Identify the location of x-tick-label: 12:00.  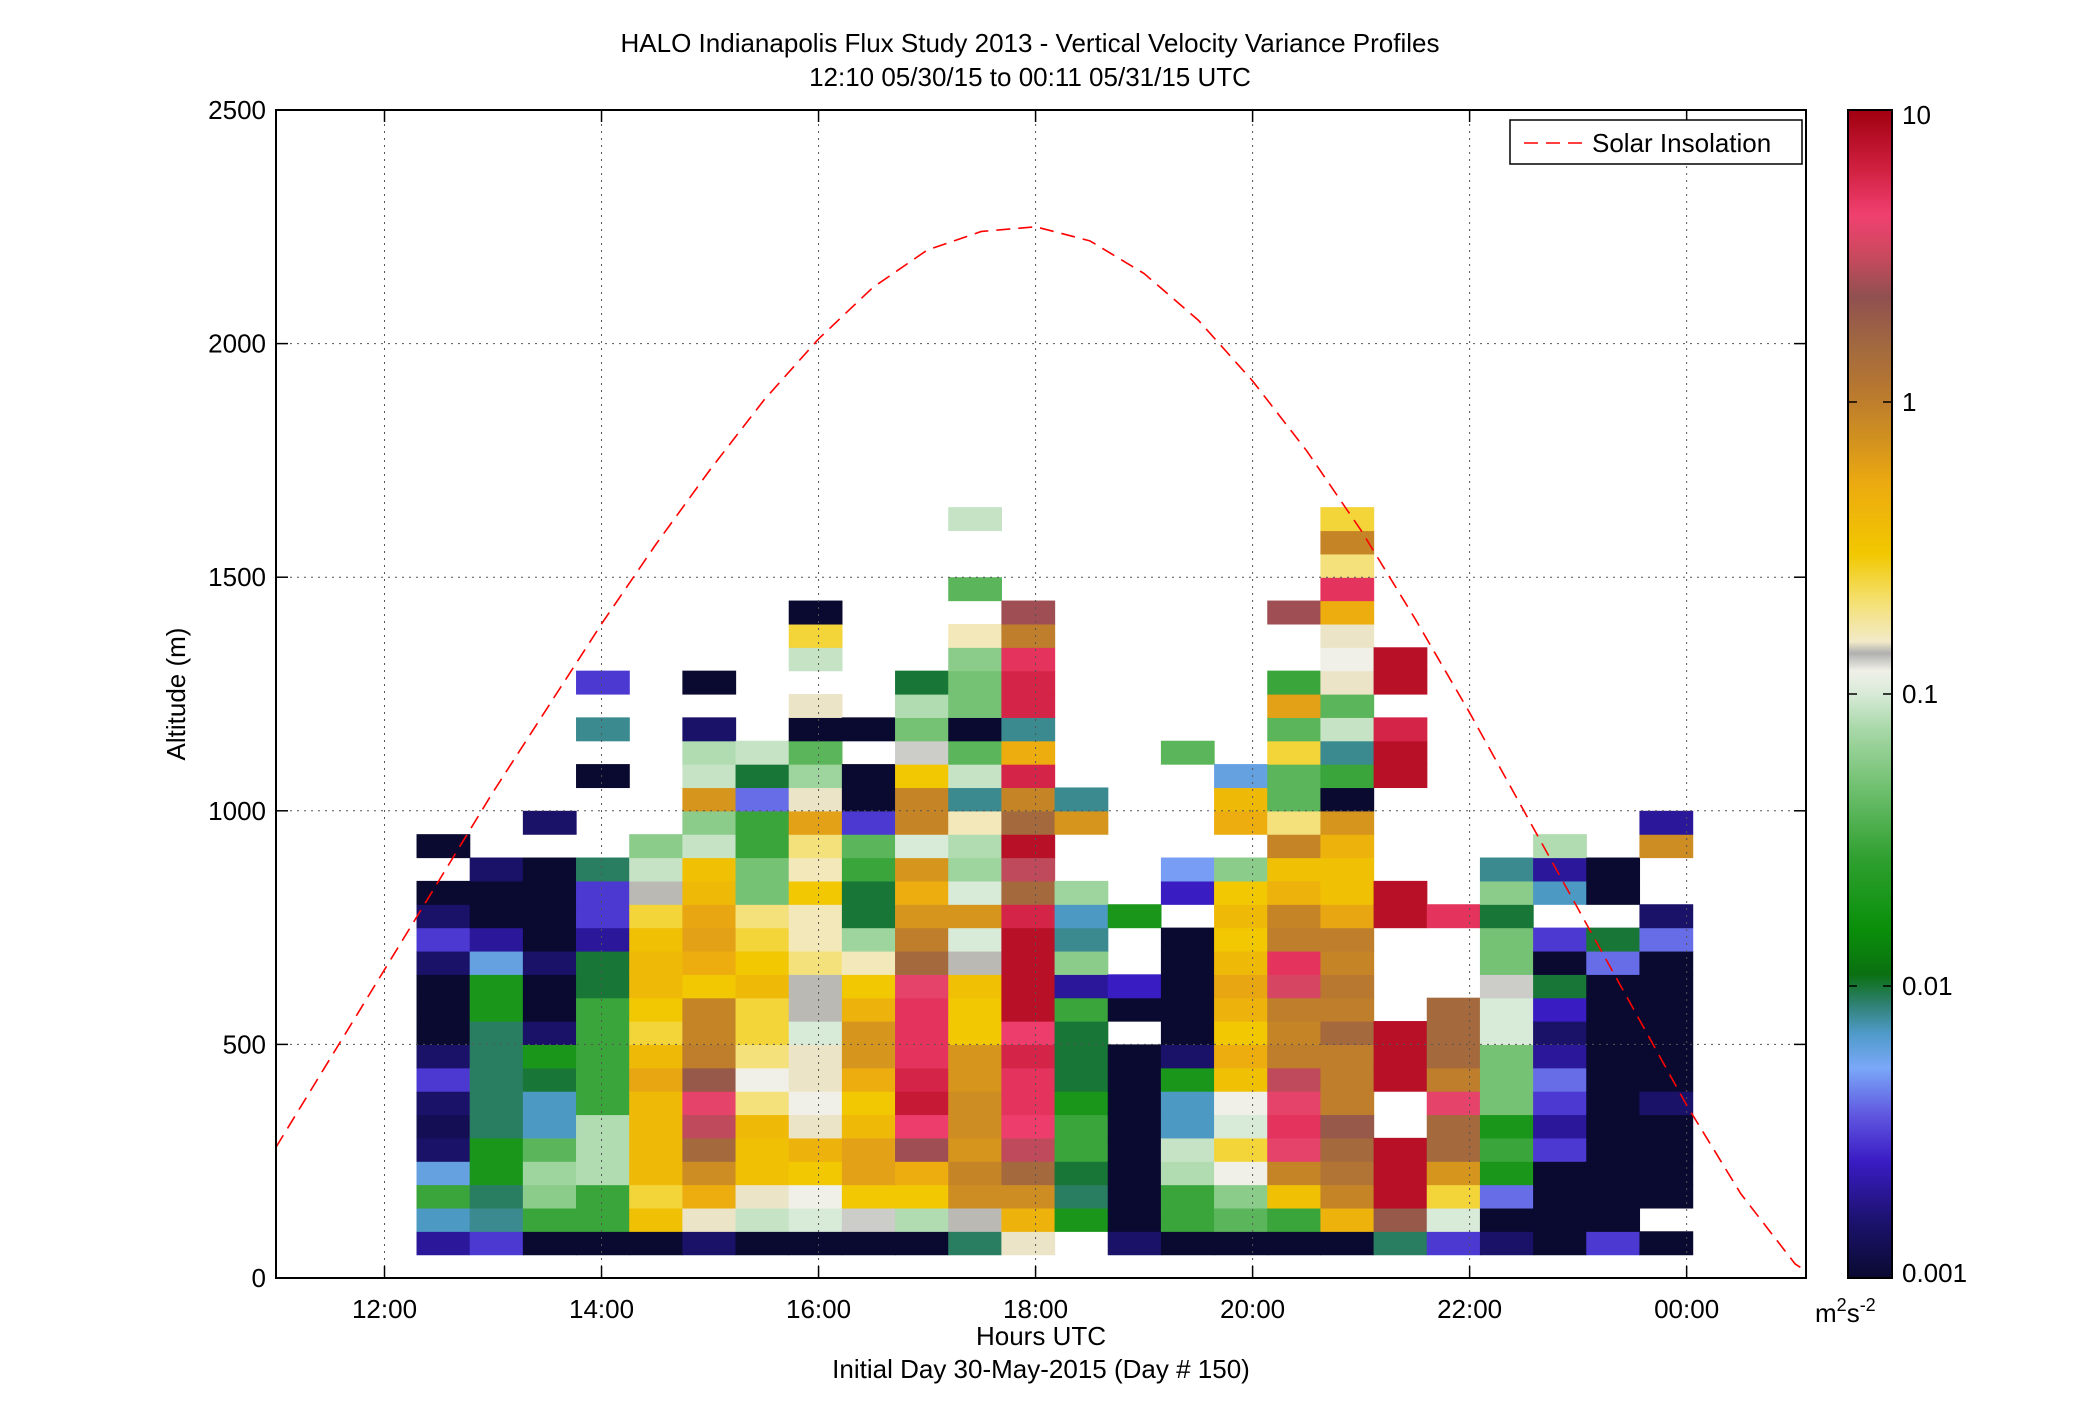
(384, 1309).